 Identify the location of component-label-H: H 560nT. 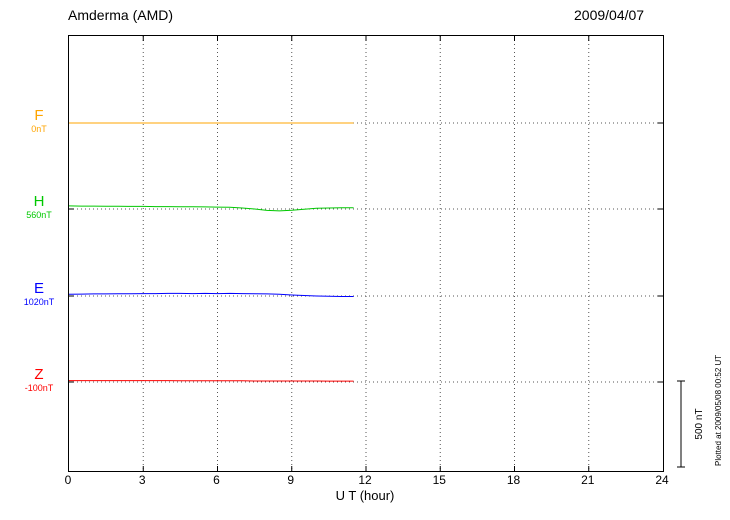
(39, 207).